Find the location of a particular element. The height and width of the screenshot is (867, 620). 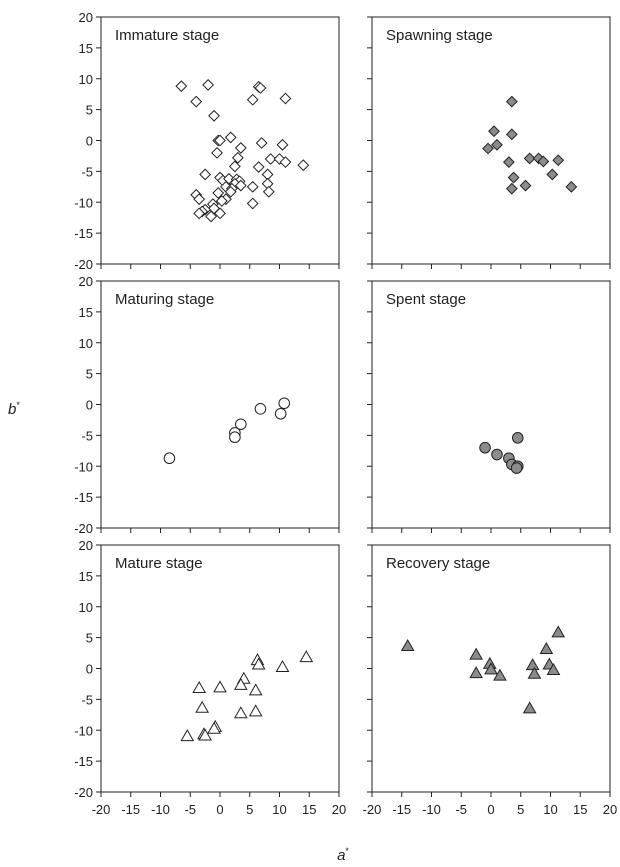

x-axis-label-text: a is located at coordinates (341, 855).